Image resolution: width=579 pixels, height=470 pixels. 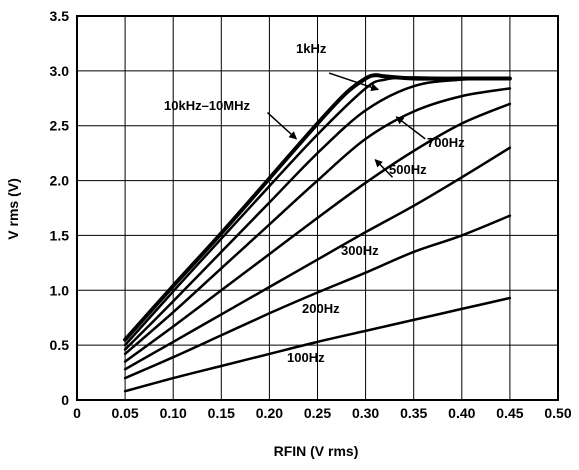 I want to click on x-tick-label: 0.10, so click(x=173, y=413).